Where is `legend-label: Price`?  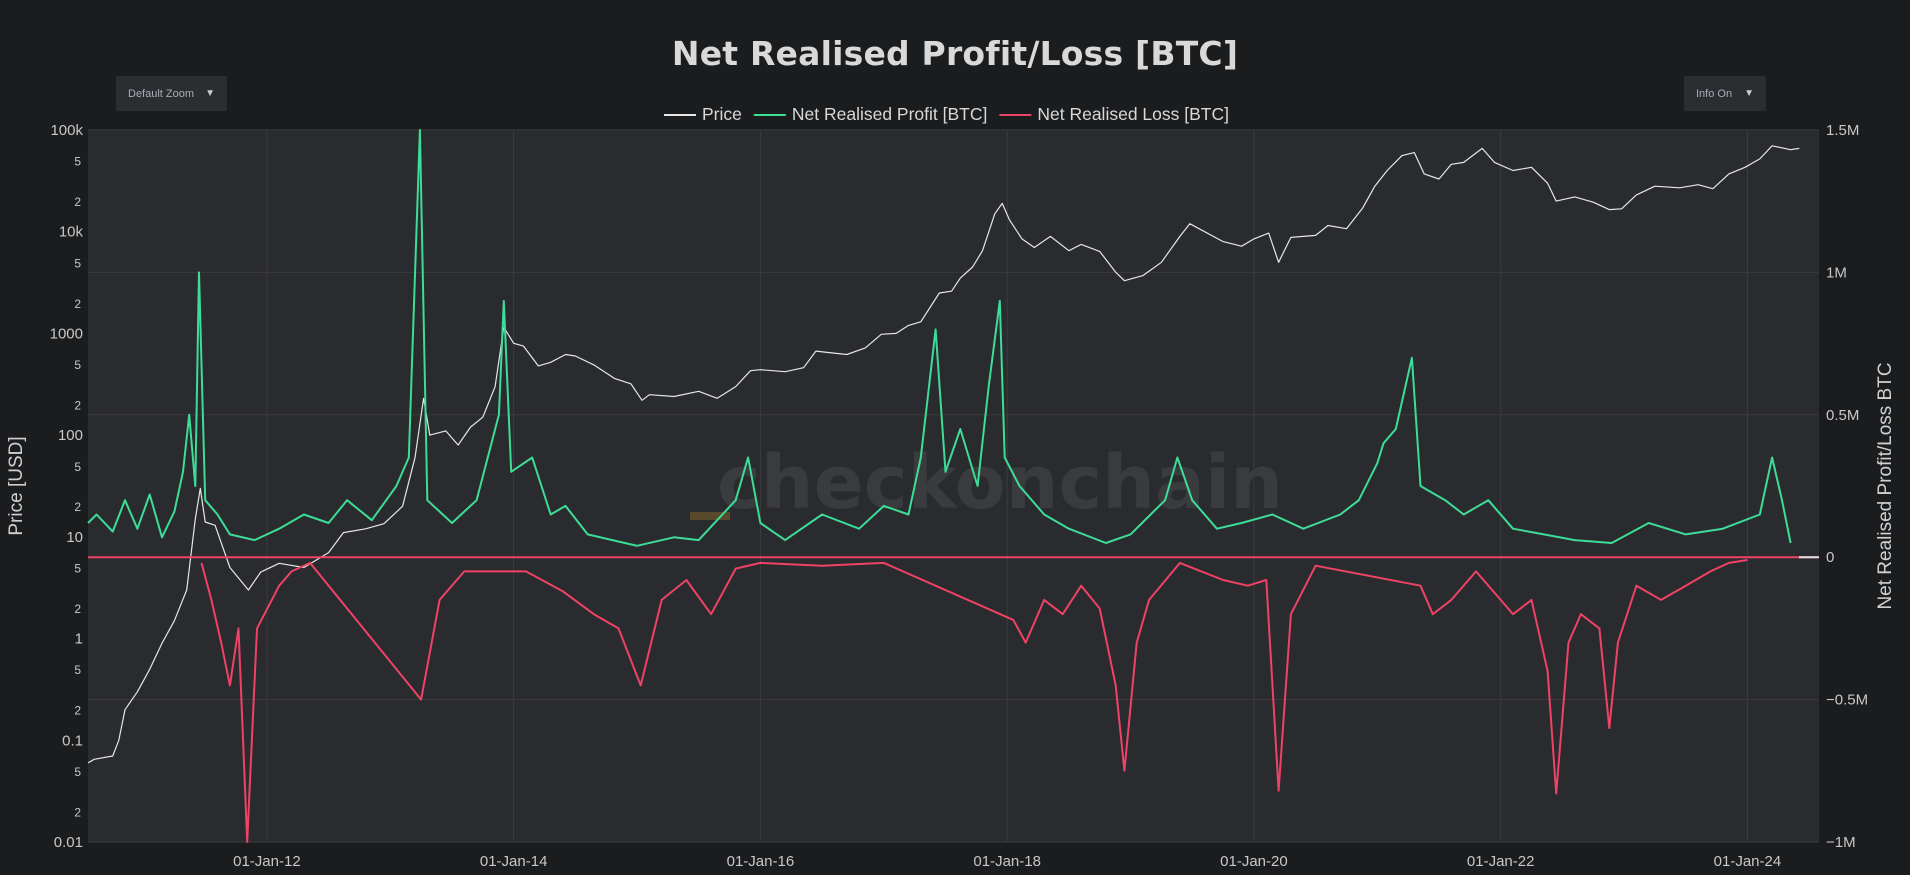 legend-label: Price is located at coordinates (722, 114).